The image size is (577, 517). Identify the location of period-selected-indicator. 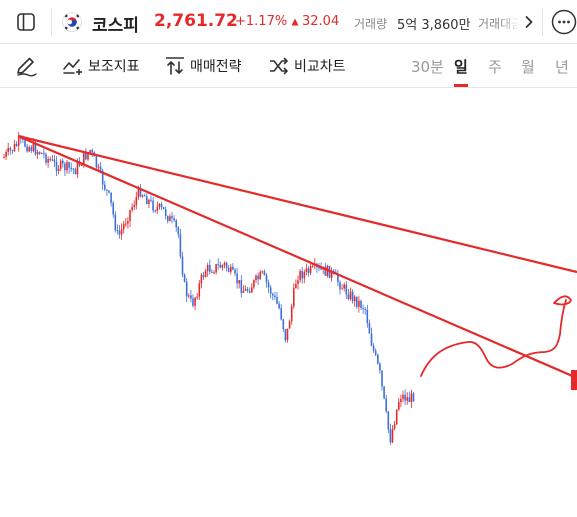
(461, 85).